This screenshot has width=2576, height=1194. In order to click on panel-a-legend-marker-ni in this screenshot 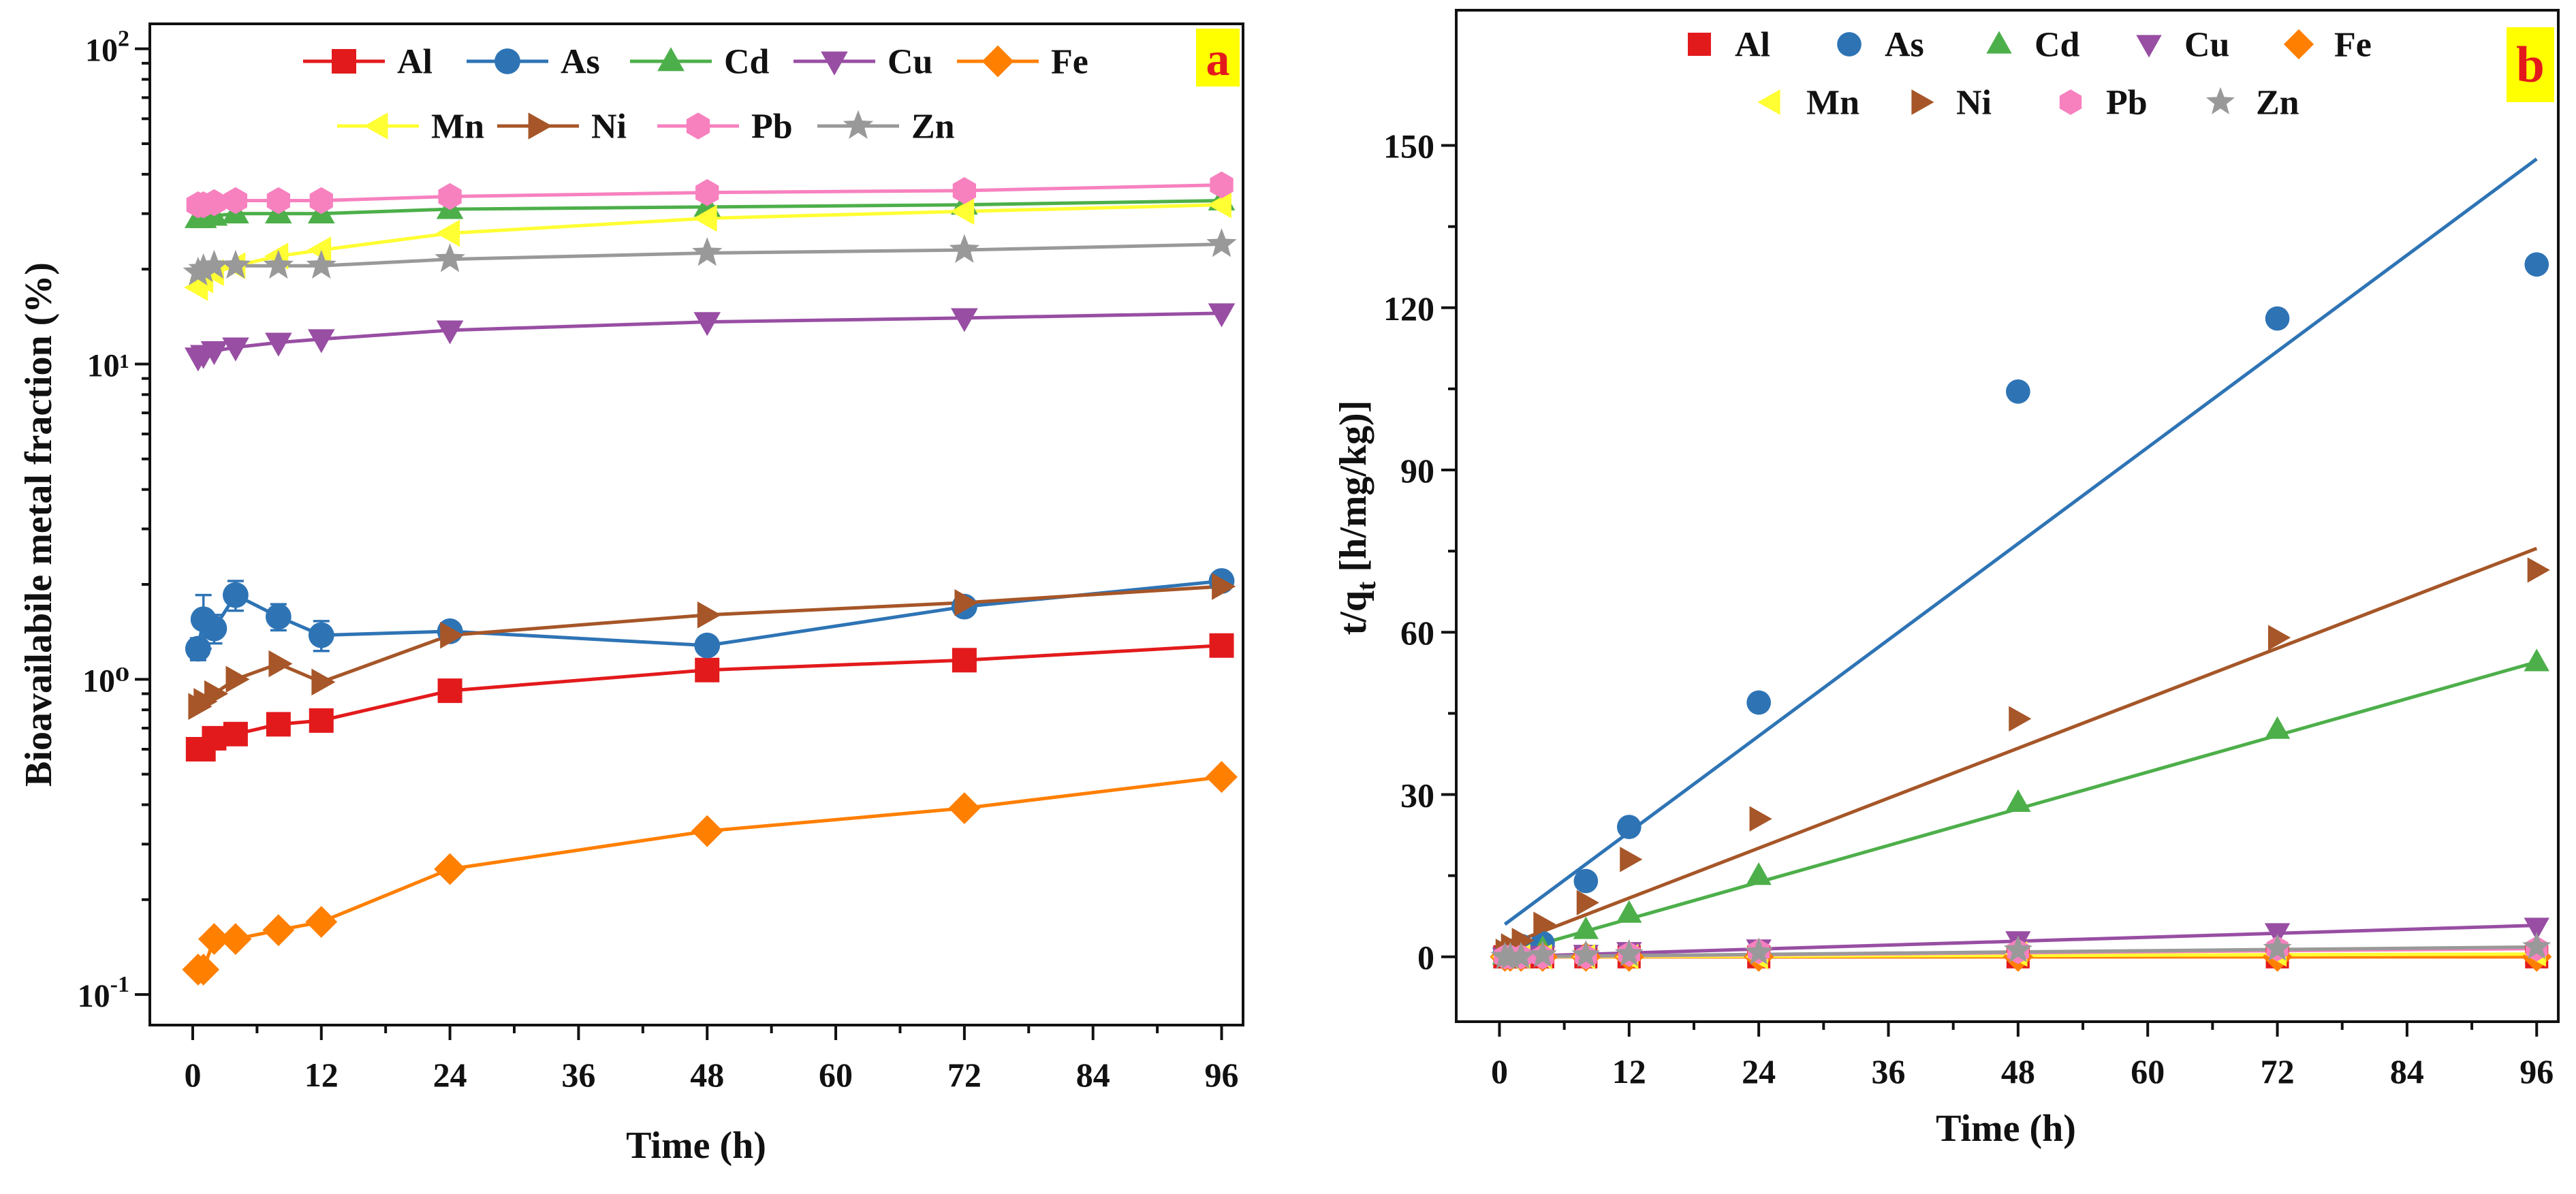, I will do `click(540, 126)`.